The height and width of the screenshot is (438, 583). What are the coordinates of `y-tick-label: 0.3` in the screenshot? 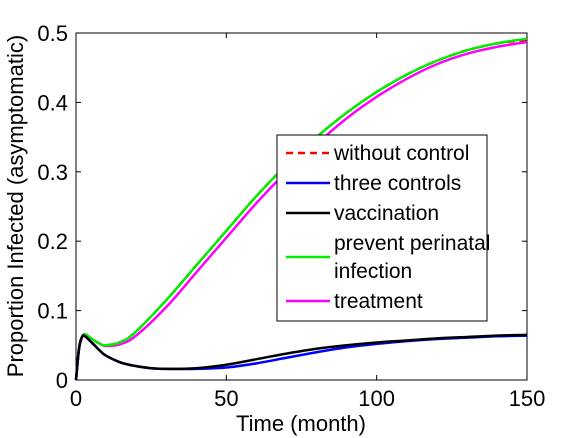 It's located at (52, 172).